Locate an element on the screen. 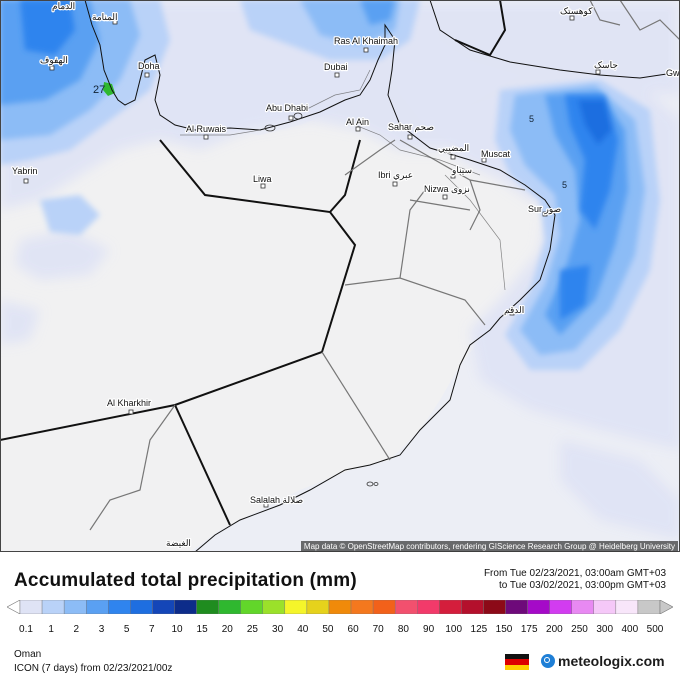 This screenshot has height=680, width=680. chart-title: Accumulated total precipitation (mm) is located at coordinates (185, 580).